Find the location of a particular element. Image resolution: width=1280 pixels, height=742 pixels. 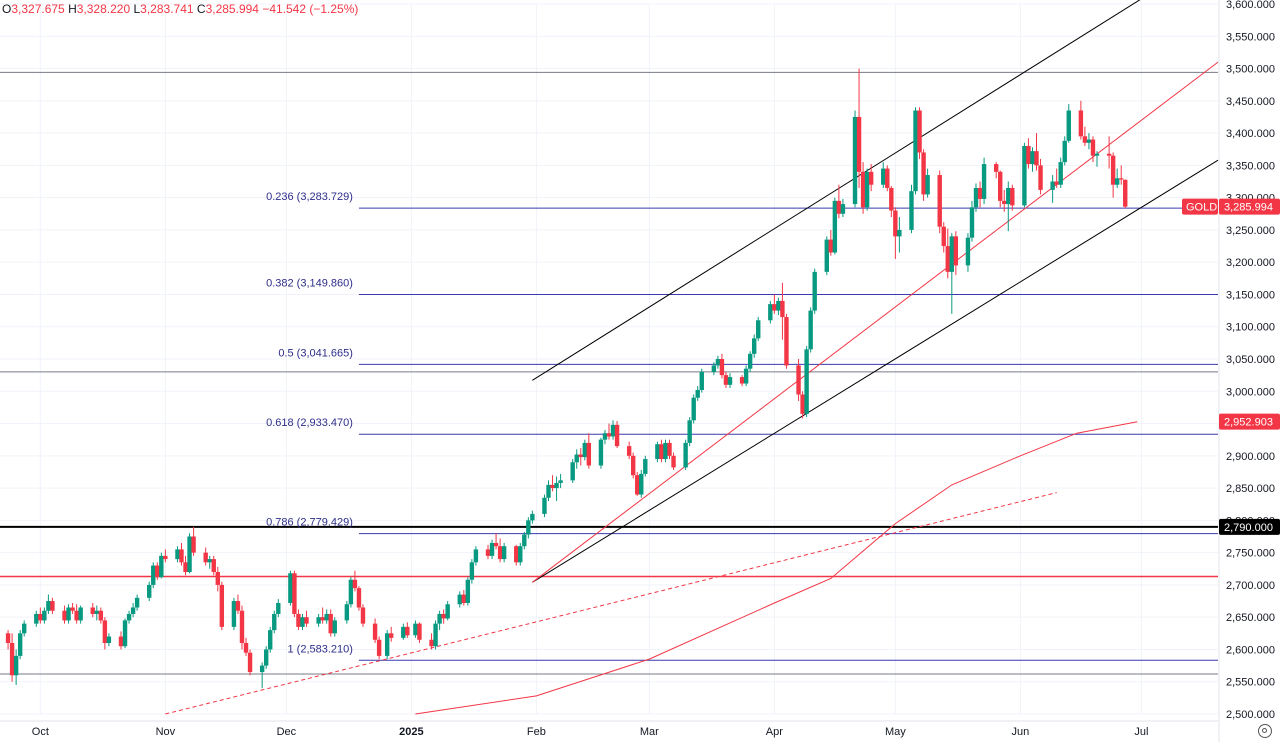

x-axis: Oct Nov Dec 2025 Feb Mar Apr May Jun Jul is located at coordinates (609, 729).